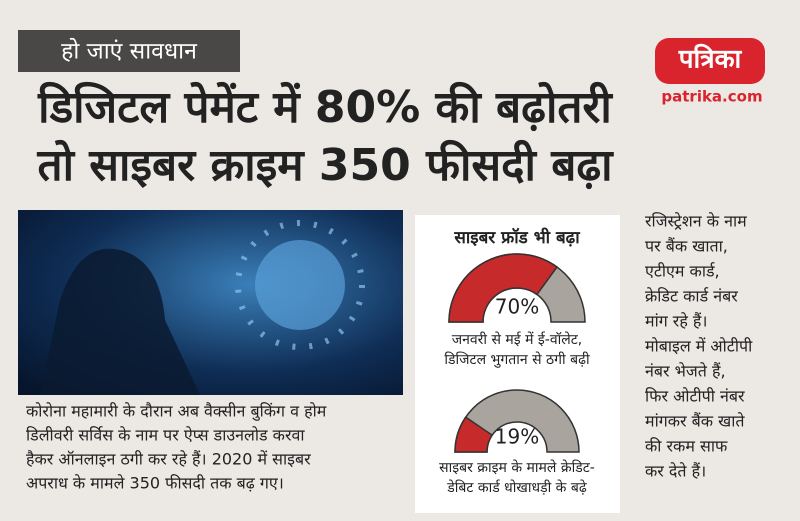 This screenshot has height=521, width=800. I want to click on logo-box, so click(710, 61).